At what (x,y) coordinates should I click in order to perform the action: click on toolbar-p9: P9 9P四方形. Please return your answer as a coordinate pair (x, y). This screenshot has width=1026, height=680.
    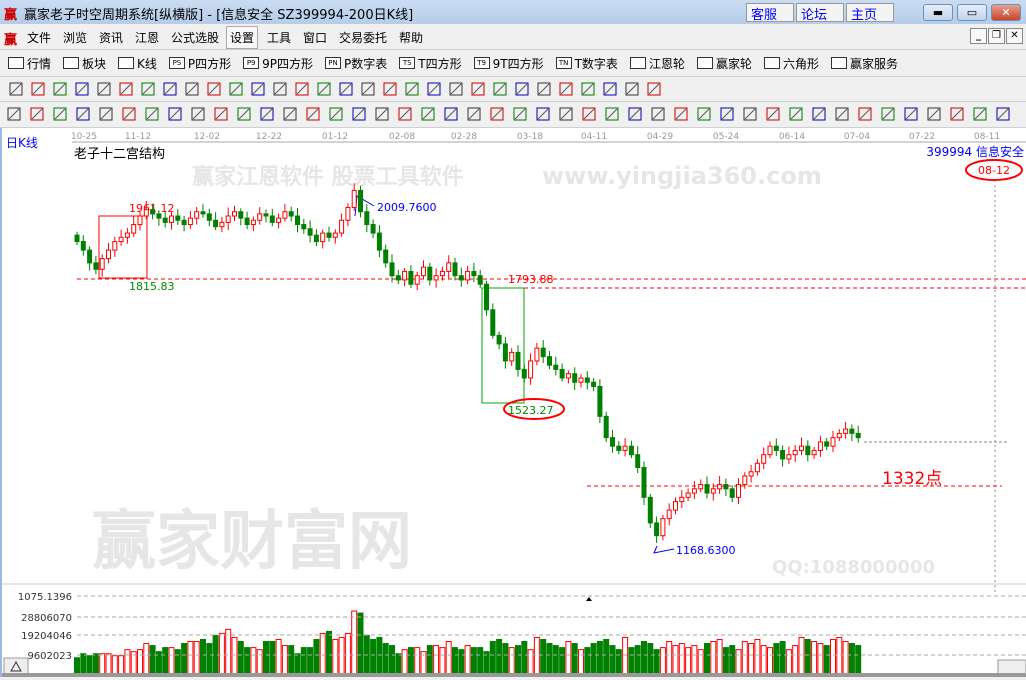
    Looking at the image, I should click on (278, 63).